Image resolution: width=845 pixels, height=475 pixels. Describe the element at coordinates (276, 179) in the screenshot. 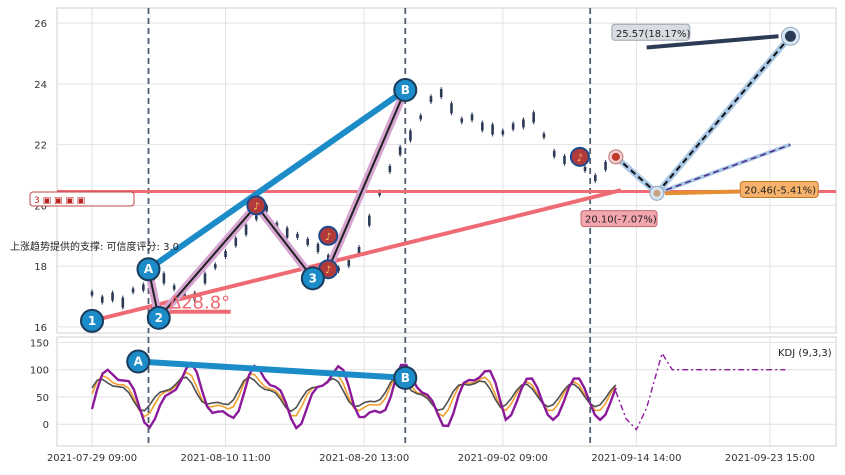

I see `blue-trend-line` at that location.